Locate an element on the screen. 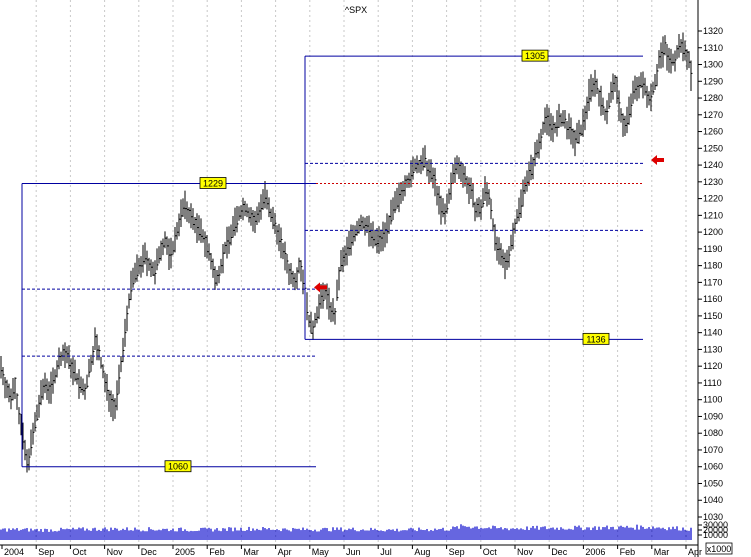 This screenshot has height=557, width=751. volume-unit-label: x1000 is located at coordinates (719, 549).